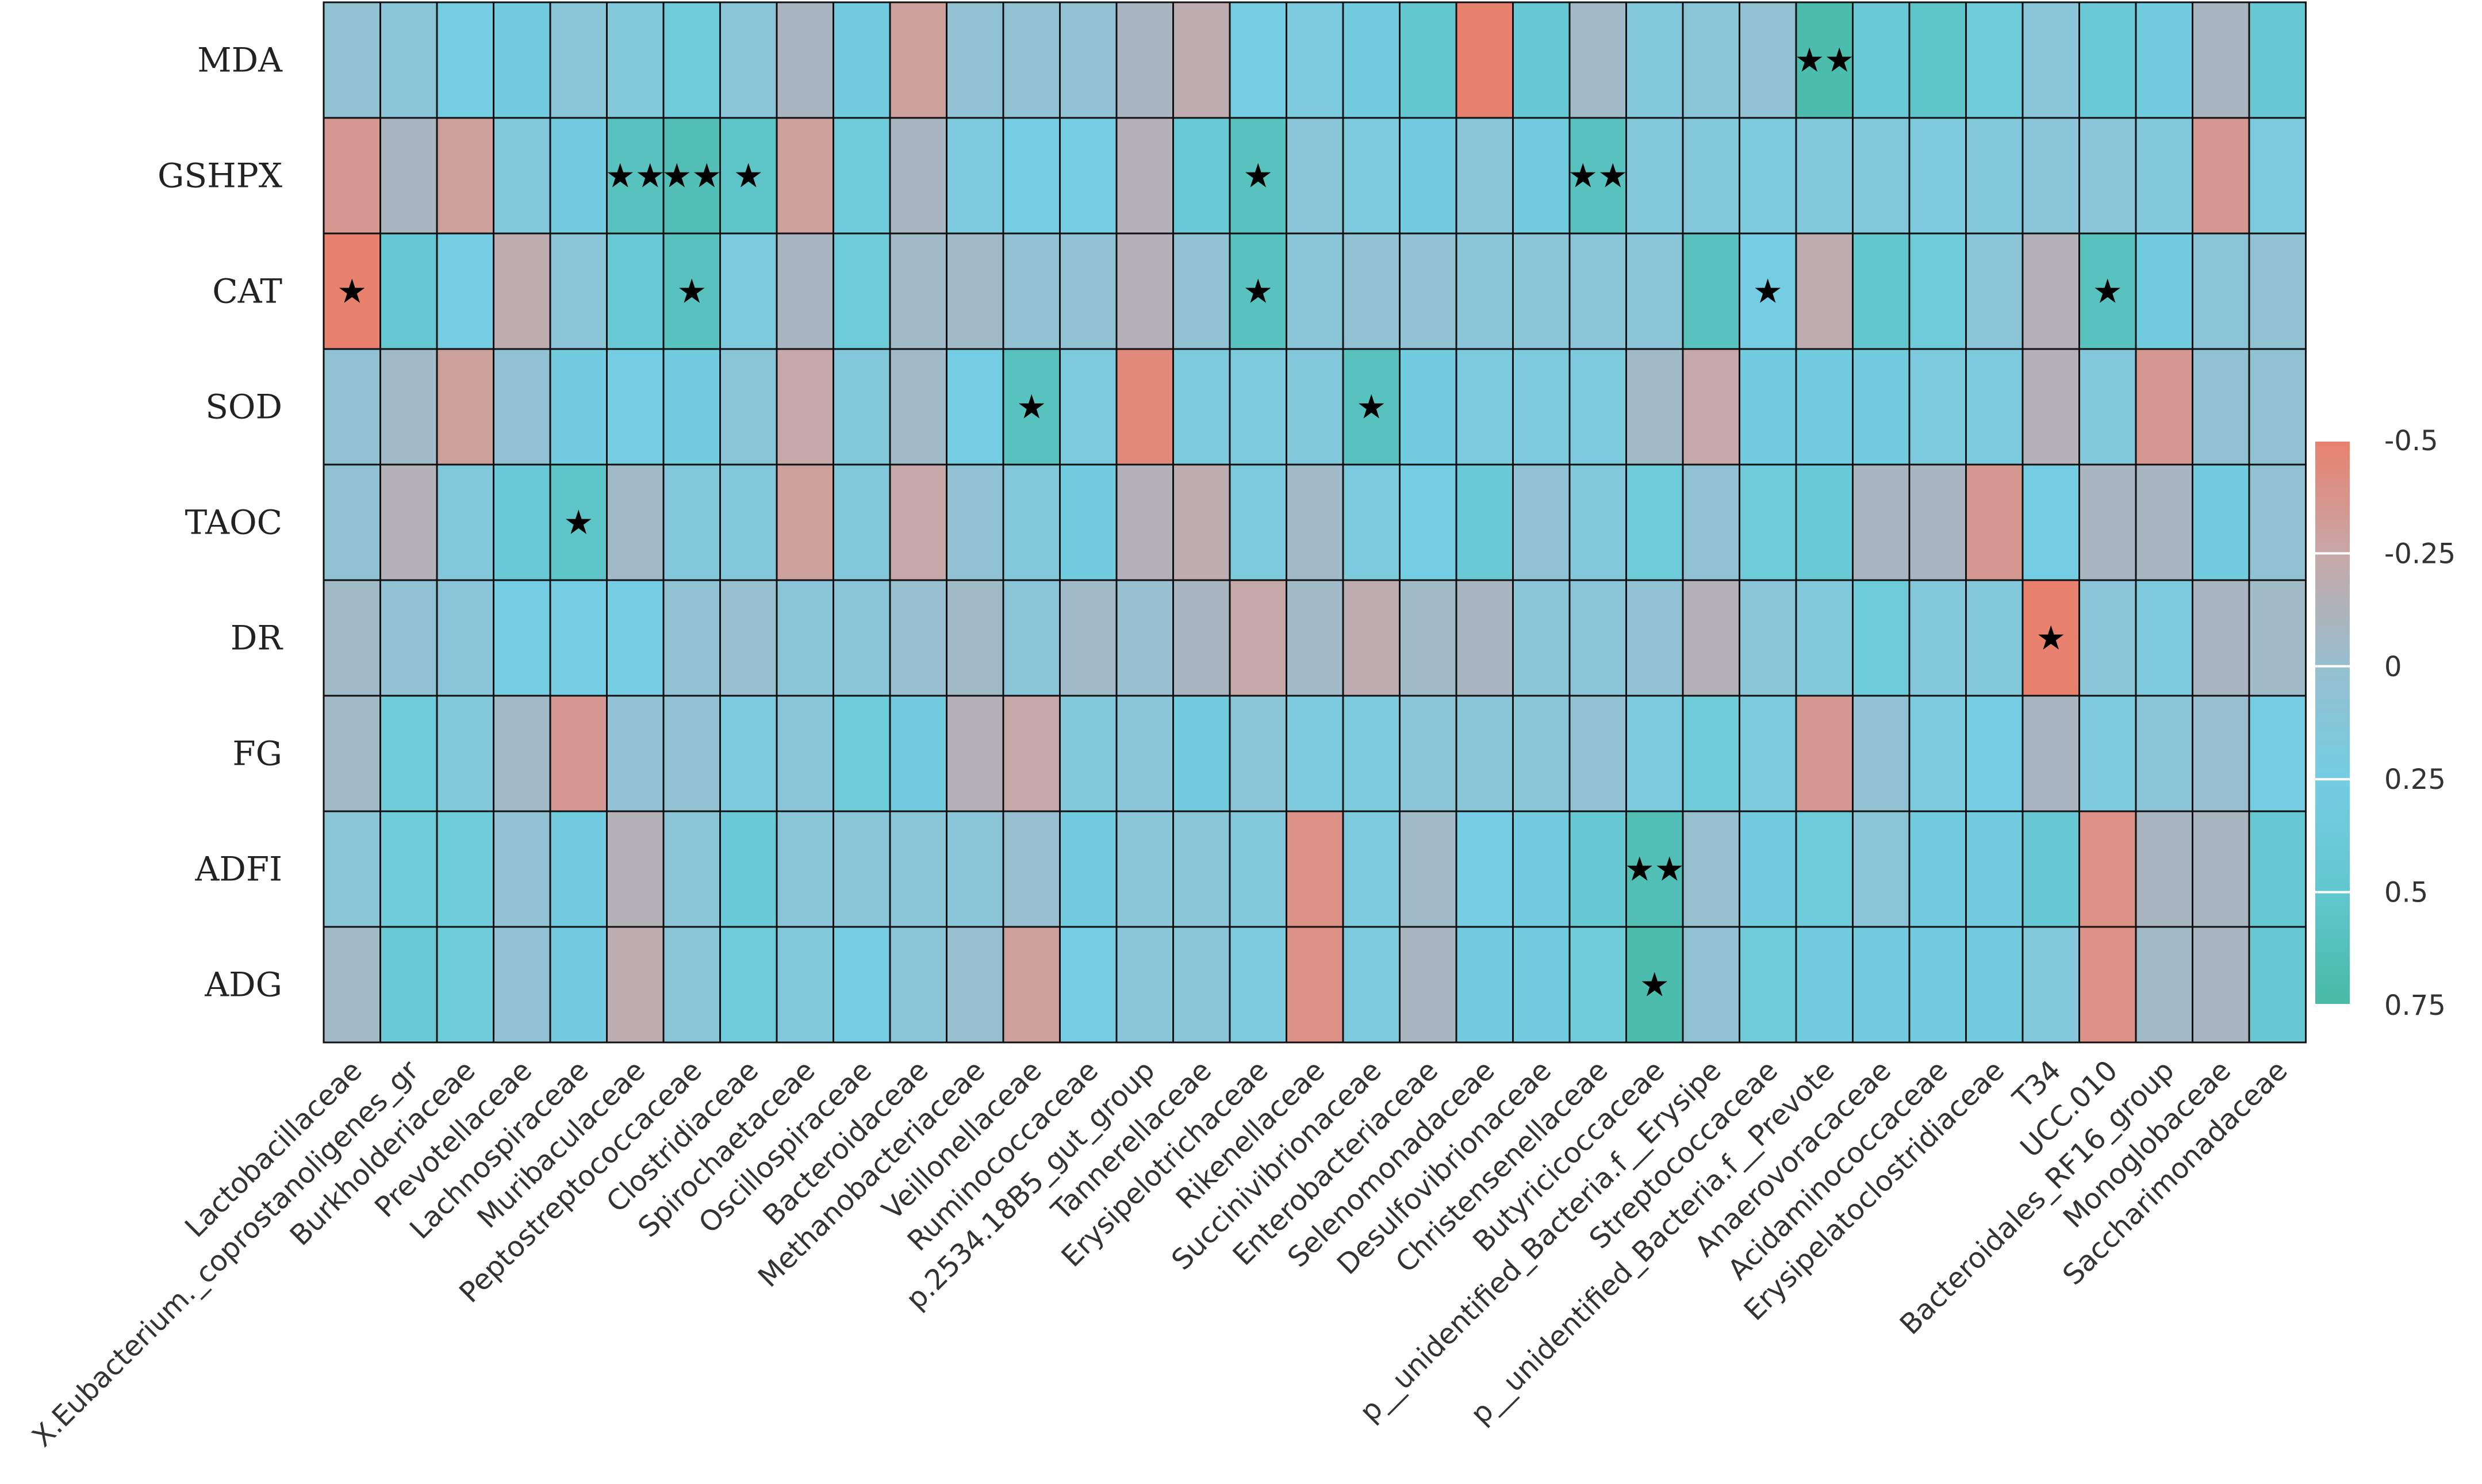 The image size is (2482, 1484). Describe the element at coordinates (257, 638) in the screenshot. I see `row-label: DR` at that location.